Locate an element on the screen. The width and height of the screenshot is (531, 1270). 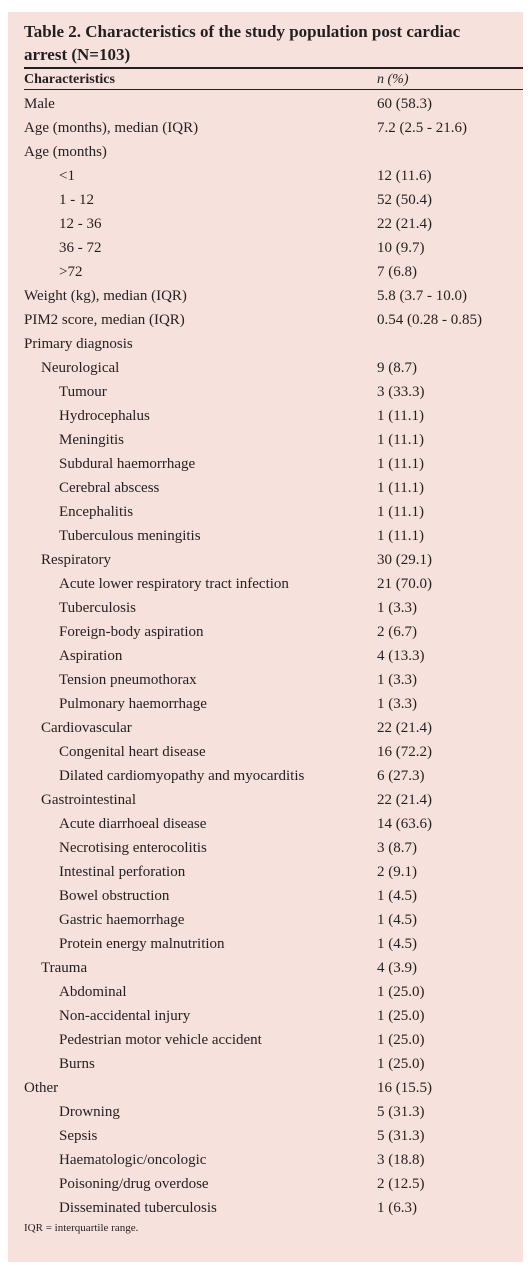
label-cell: Respiratory is located at coordinates (76, 560).